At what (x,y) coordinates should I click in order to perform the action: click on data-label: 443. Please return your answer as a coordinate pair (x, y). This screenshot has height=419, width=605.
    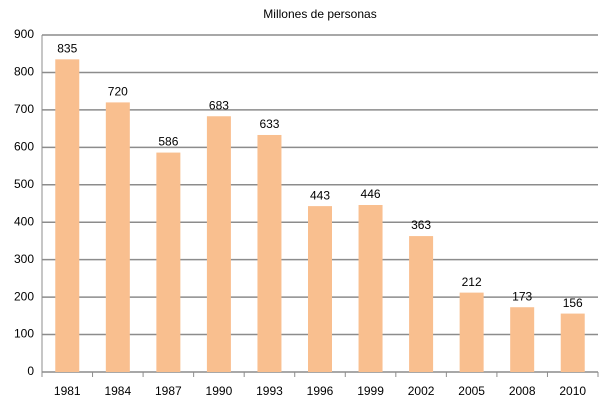
    Looking at the image, I should click on (320, 195).